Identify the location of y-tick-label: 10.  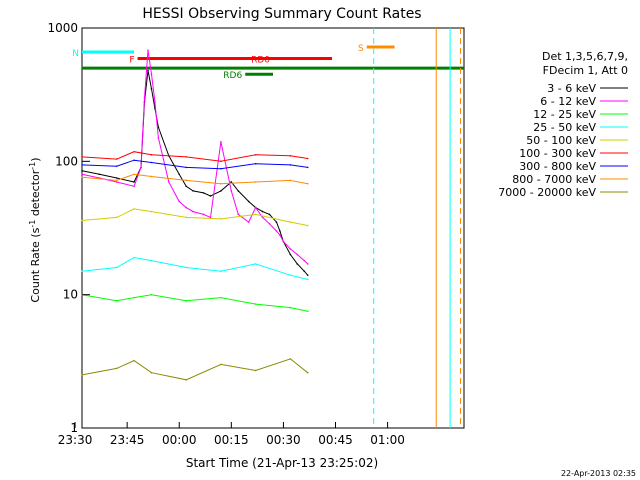
(70, 295).